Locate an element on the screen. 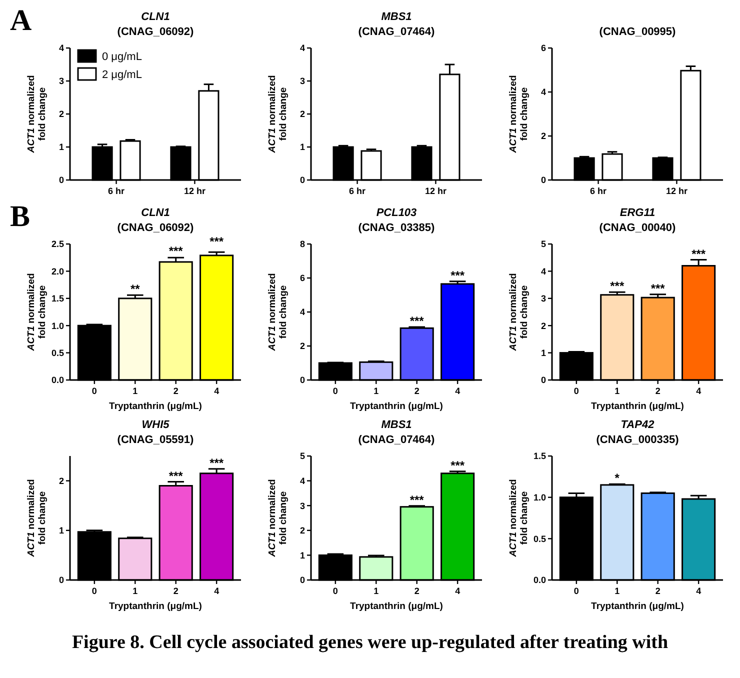  chart-title: MBS1 is located at coordinates (396, 425).